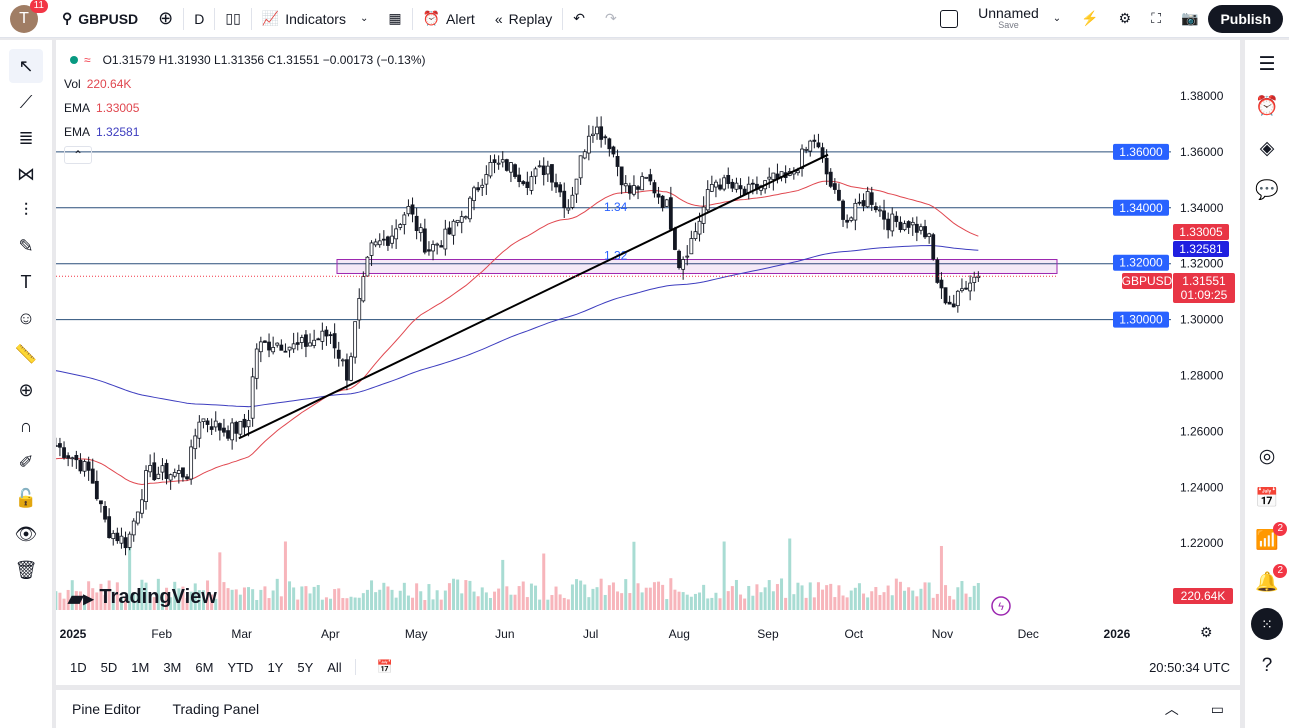 This screenshot has width=1289, height=728. I want to click on forecast-tool: ⫶, so click(26, 210).